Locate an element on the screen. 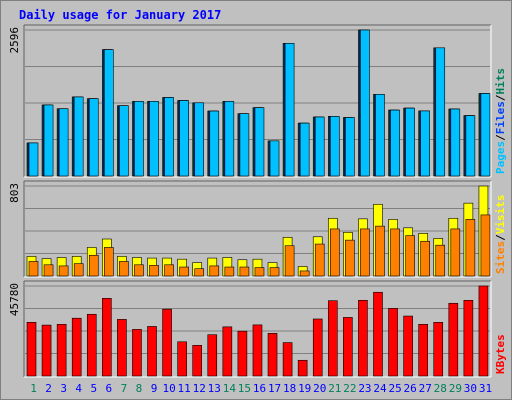 Image resolution: width=512 pixels, height=400 pixels. x-tick-label-30: 30 is located at coordinates (470, 388).